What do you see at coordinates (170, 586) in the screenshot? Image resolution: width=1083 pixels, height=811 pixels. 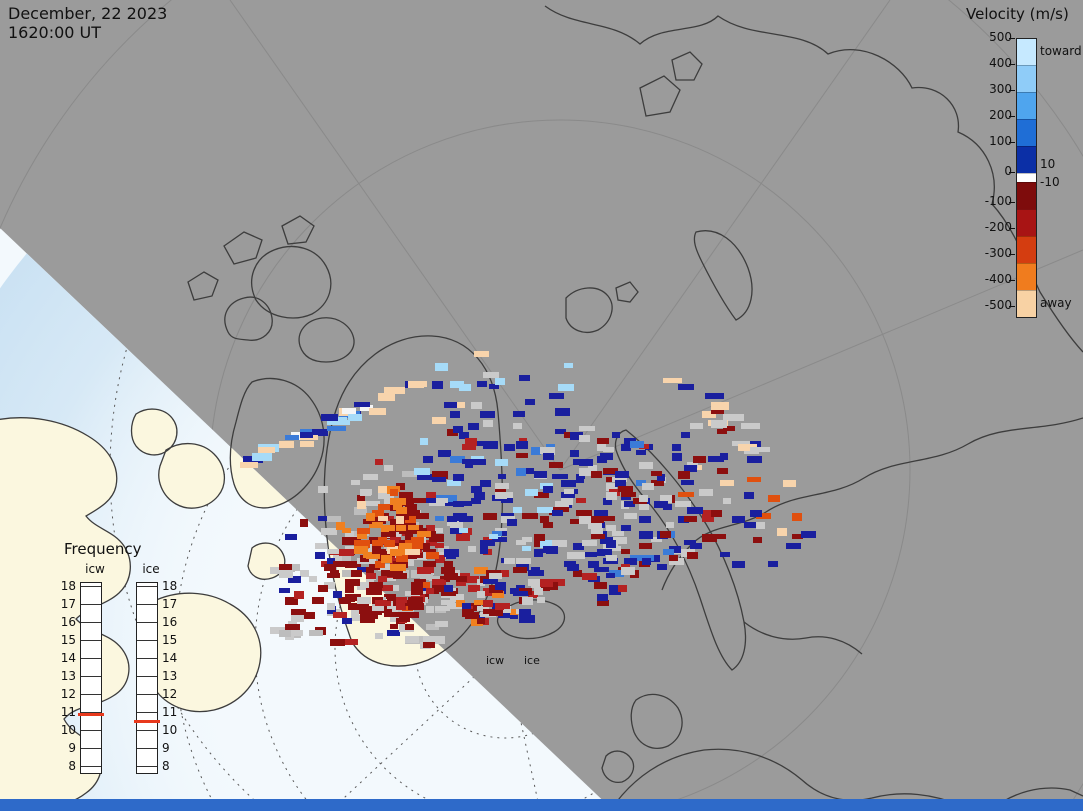 I see `frequency-scale-number: 18` at bounding box center [170, 586].